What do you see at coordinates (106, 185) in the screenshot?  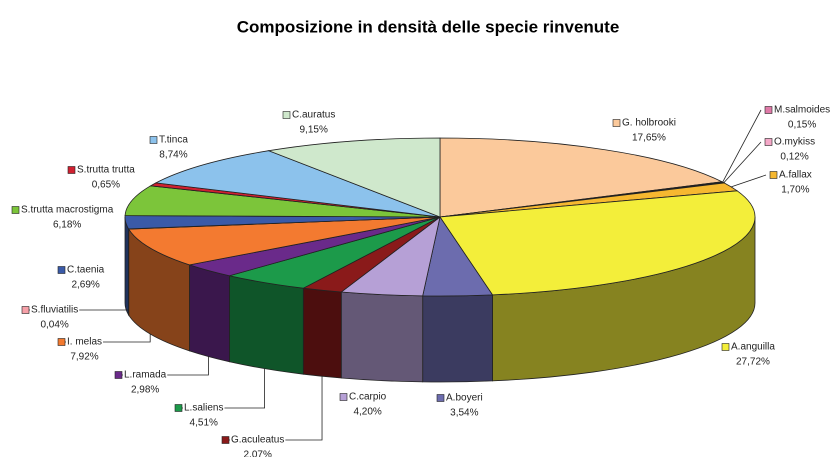 I see `value-label: 0,65%` at bounding box center [106, 185].